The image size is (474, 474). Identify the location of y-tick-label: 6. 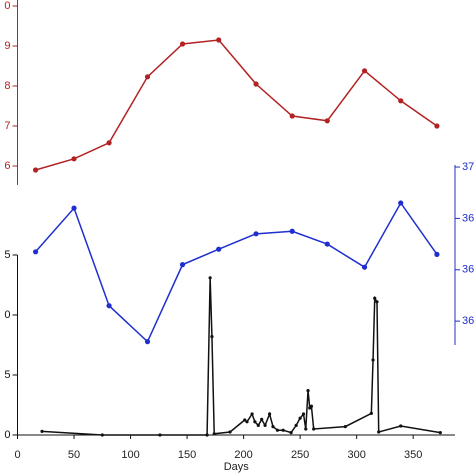
(7, 166).